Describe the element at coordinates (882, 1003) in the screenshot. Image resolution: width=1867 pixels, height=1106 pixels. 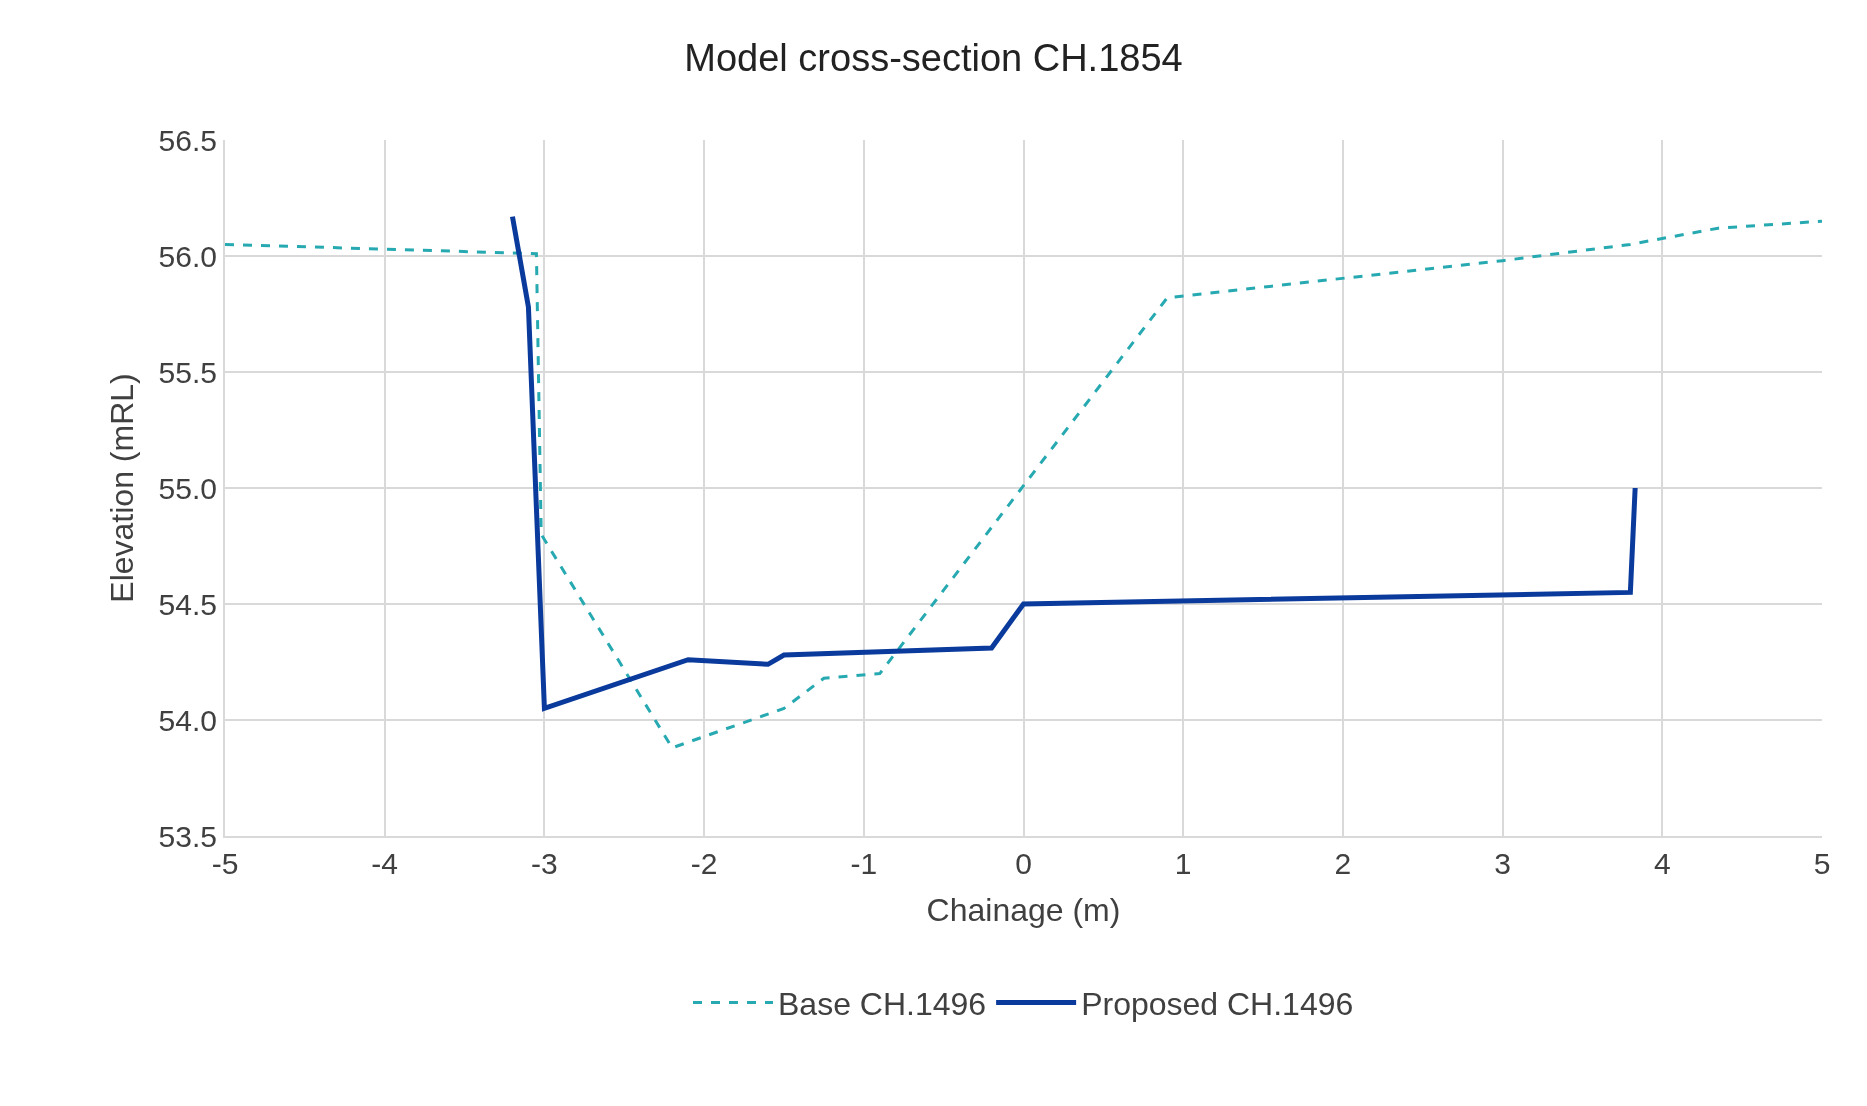
I see `legend-label: Base CH.1496` at that location.